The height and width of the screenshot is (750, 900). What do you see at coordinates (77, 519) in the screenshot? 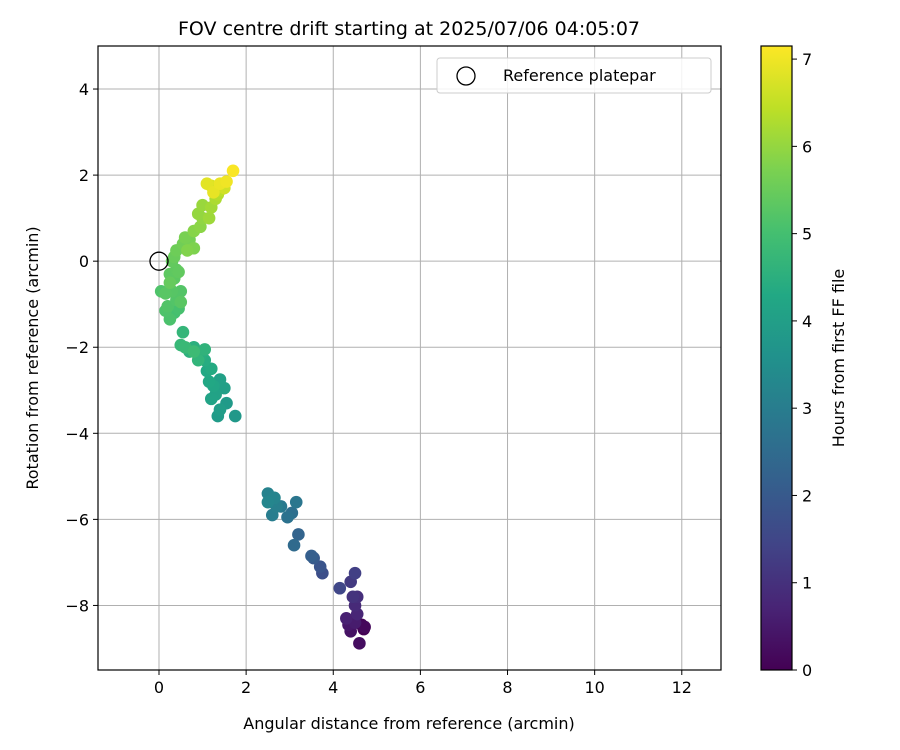
I see `y-tick-label: −6` at bounding box center [77, 519].